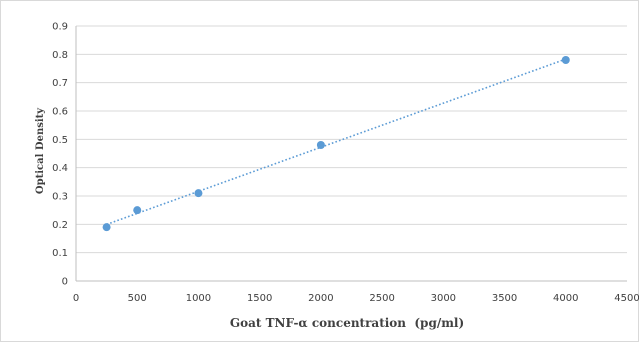 This screenshot has width=639, height=343. What do you see at coordinates (198, 298) in the screenshot?
I see `x-tick-label: 1000` at bounding box center [198, 298].